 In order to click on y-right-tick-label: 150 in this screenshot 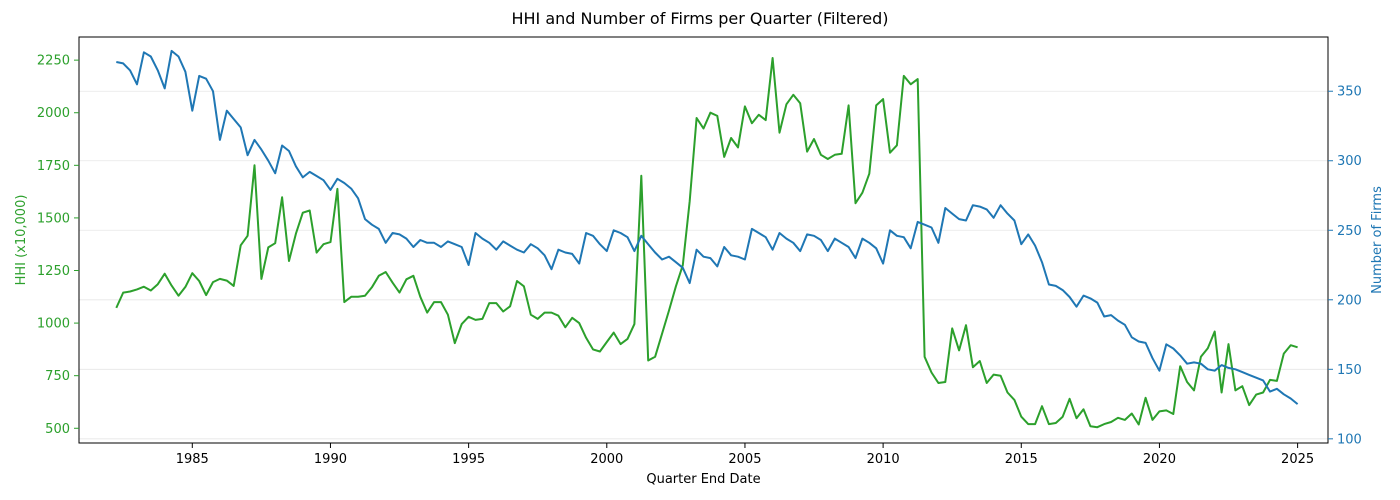, I will do `click(1349, 370)`.